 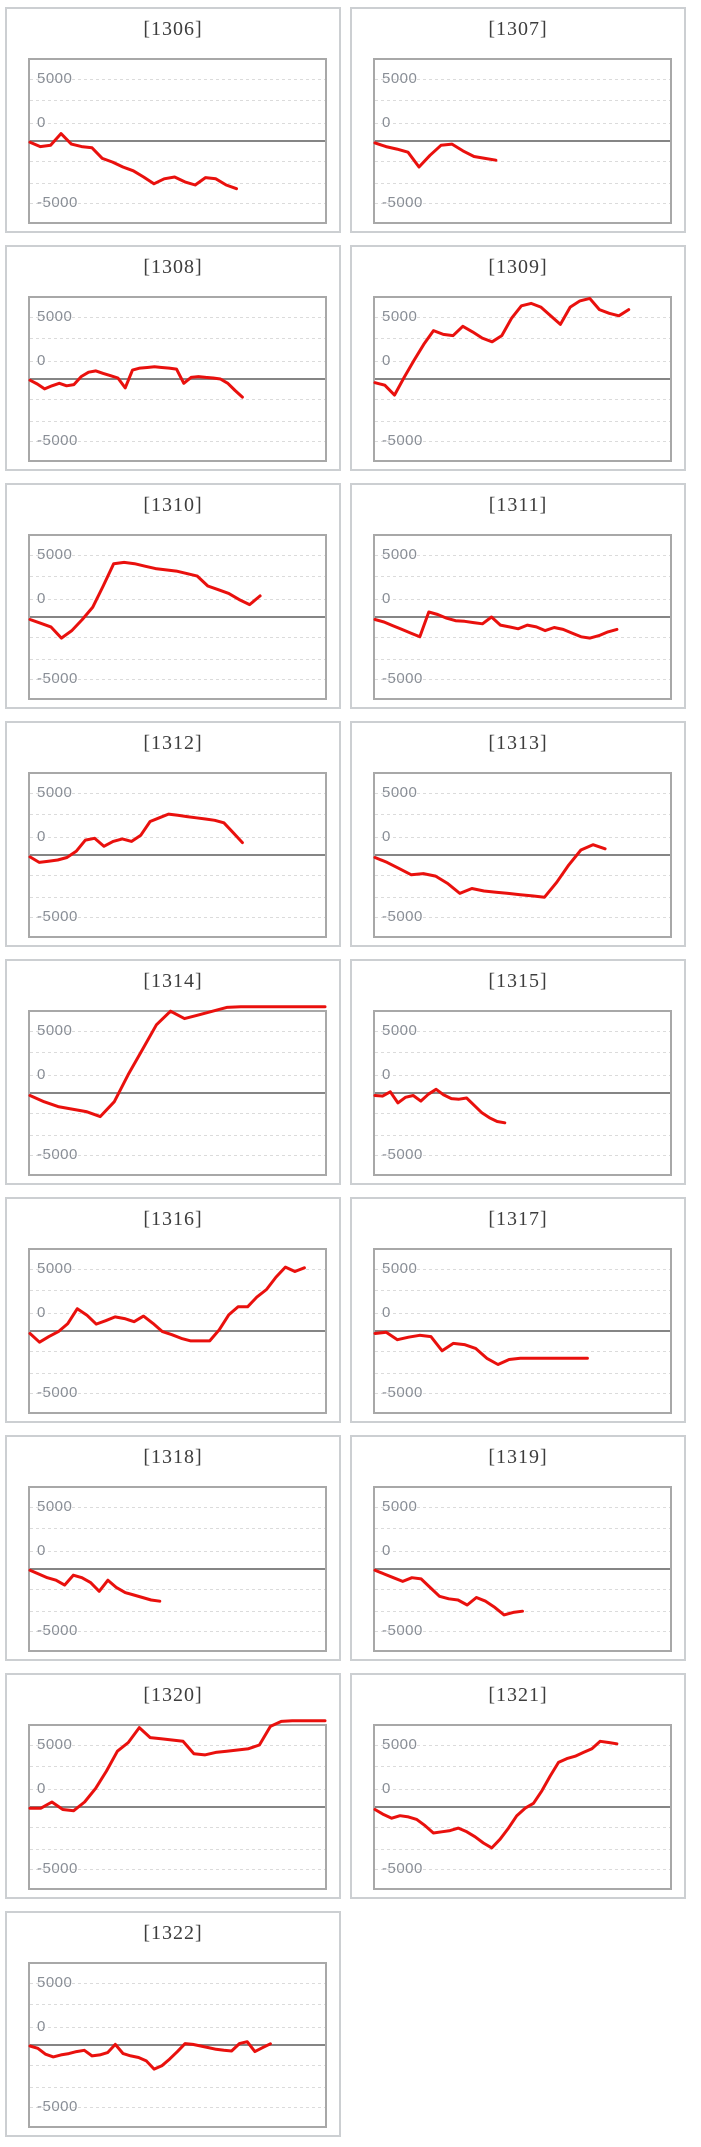 I want to click on chart-title: [1320], so click(x=173, y=1695).